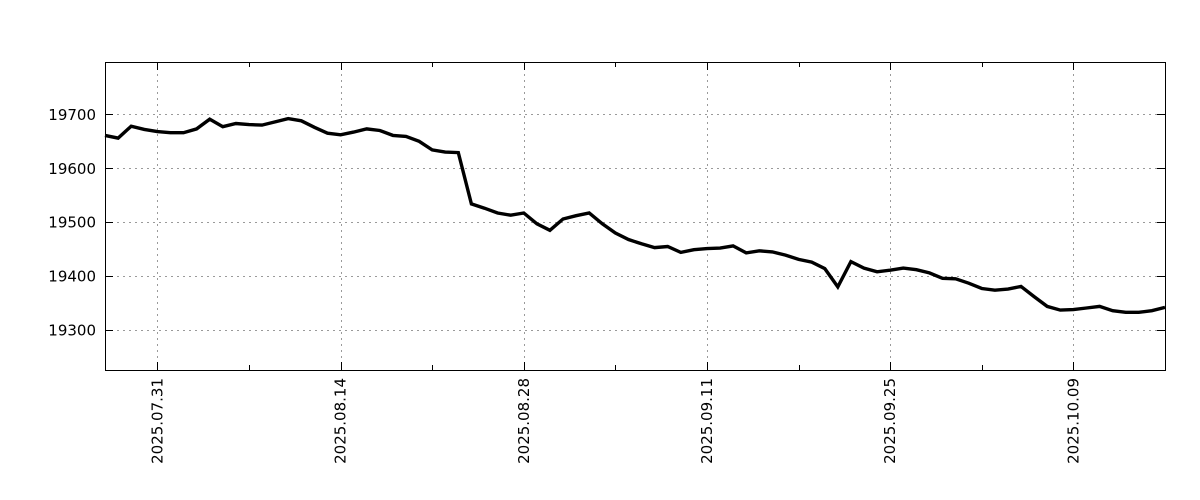 The height and width of the screenshot is (500, 1200). Describe the element at coordinates (890, 421) in the screenshot. I see `x-tick-label: 2025.09.25` at that location.